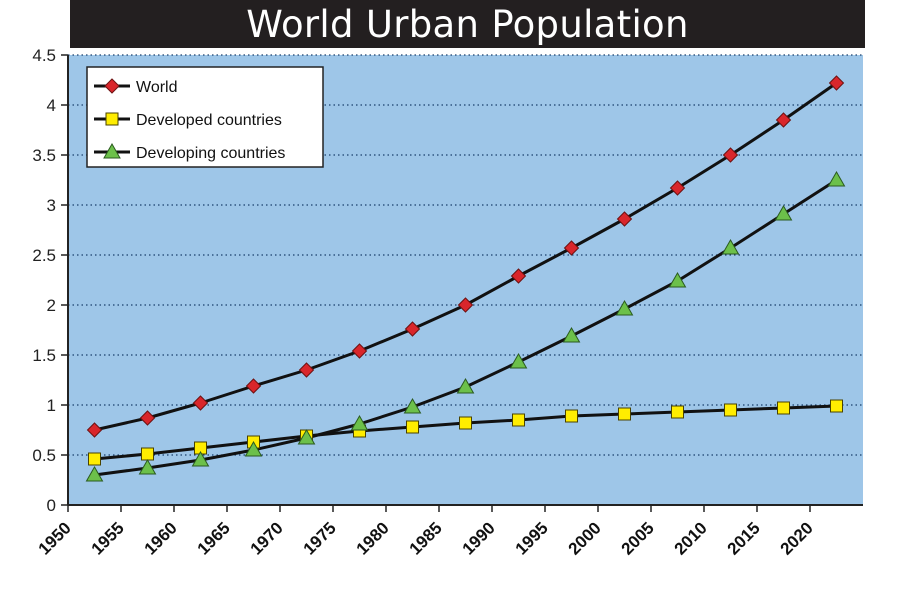 The width and height of the screenshot is (900, 600). I want to click on x-tick-label: 2000, so click(585, 538).